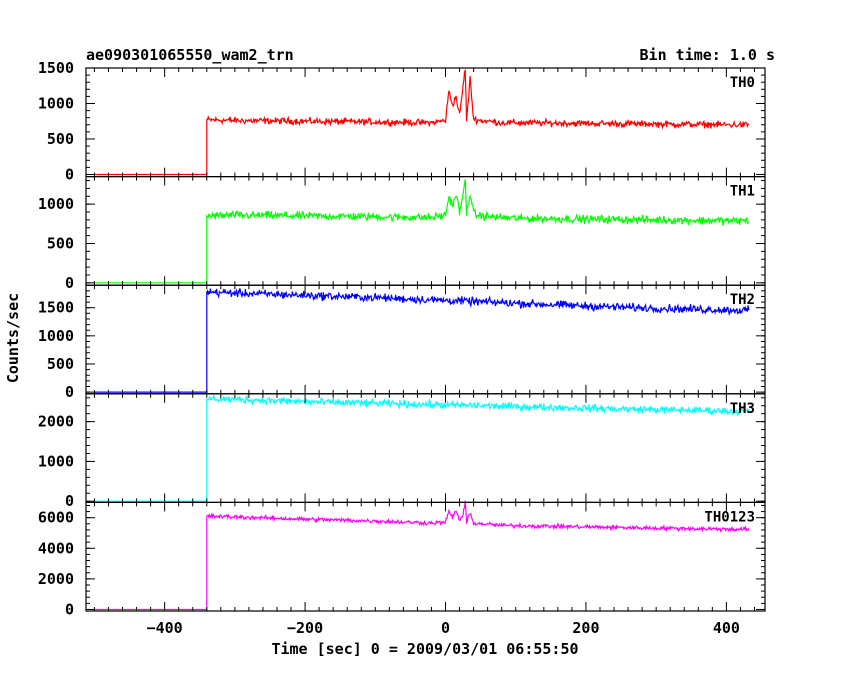  Describe the element at coordinates (445, 628) in the screenshot. I see `x-tick-label: 0` at that location.